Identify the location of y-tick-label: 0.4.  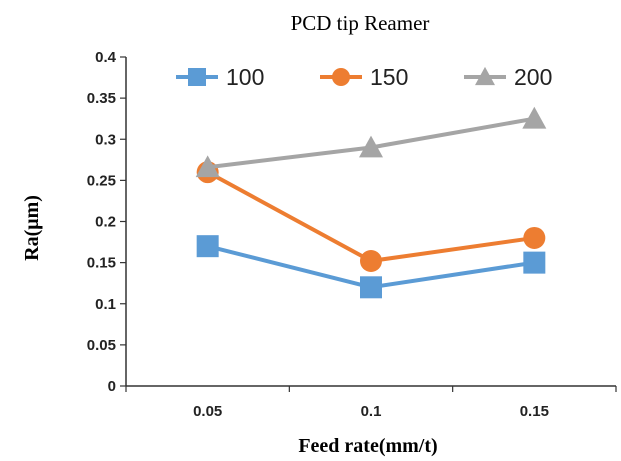
(106, 57).